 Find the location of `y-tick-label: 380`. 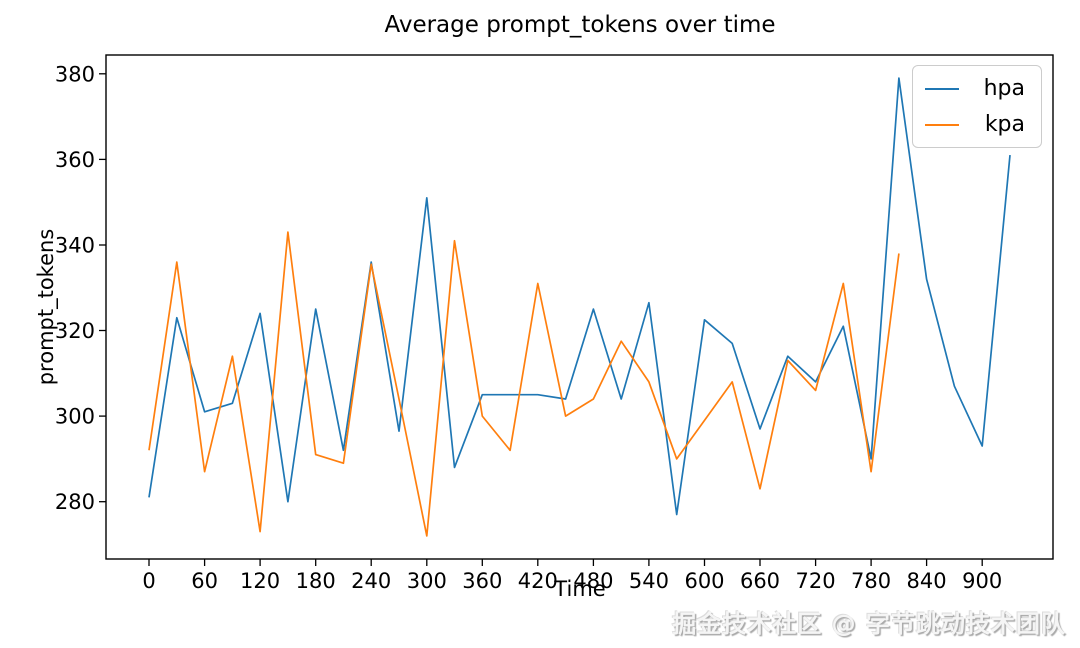

y-tick-label: 380 is located at coordinates (75, 74).